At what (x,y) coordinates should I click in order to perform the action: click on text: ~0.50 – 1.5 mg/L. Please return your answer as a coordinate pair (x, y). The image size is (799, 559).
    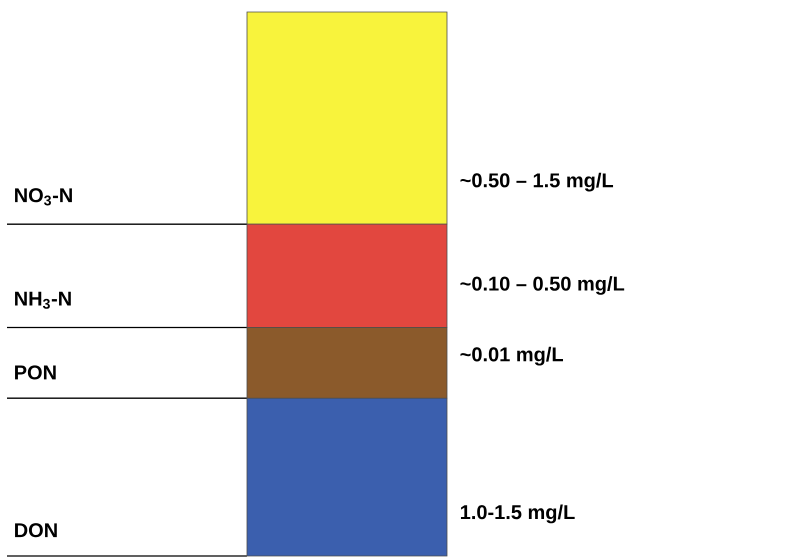
    Looking at the image, I should click on (537, 182).